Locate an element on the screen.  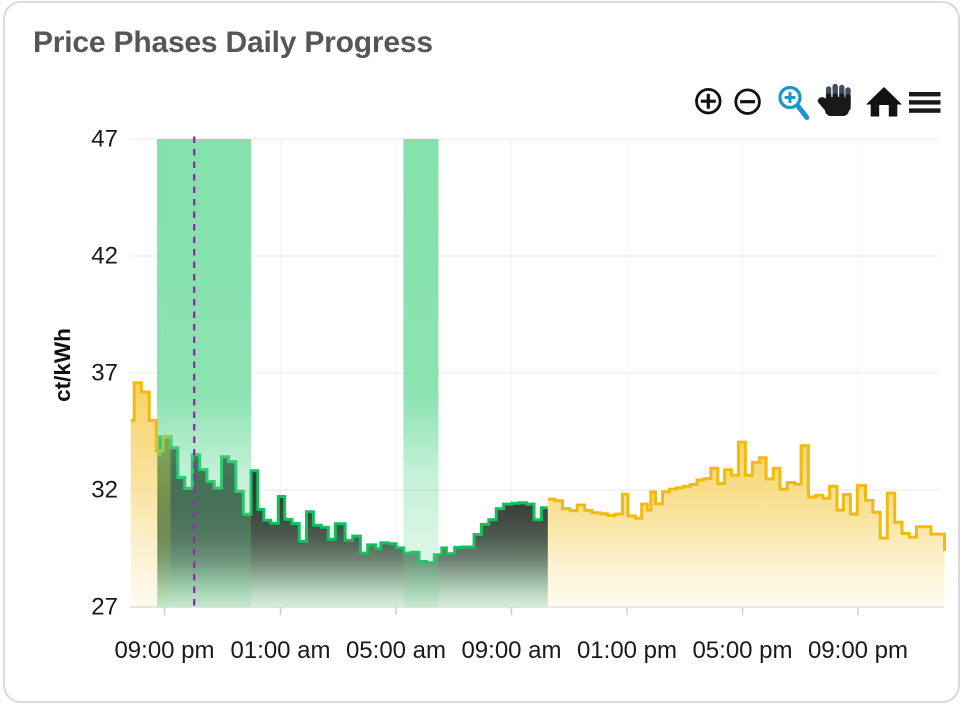
svg-text: 47 is located at coordinates (104, 139).